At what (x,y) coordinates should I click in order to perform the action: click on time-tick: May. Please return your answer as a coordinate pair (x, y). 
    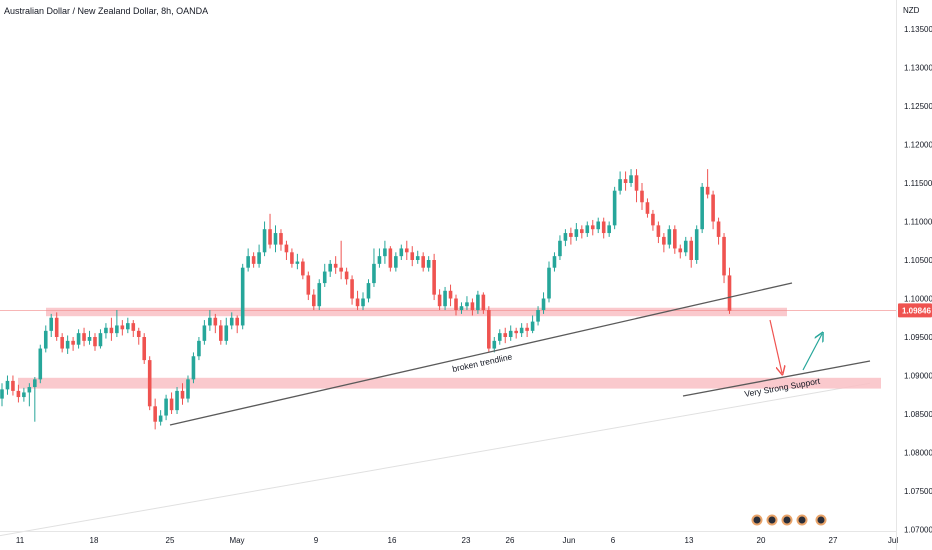
    Looking at the image, I should click on (236, 540).